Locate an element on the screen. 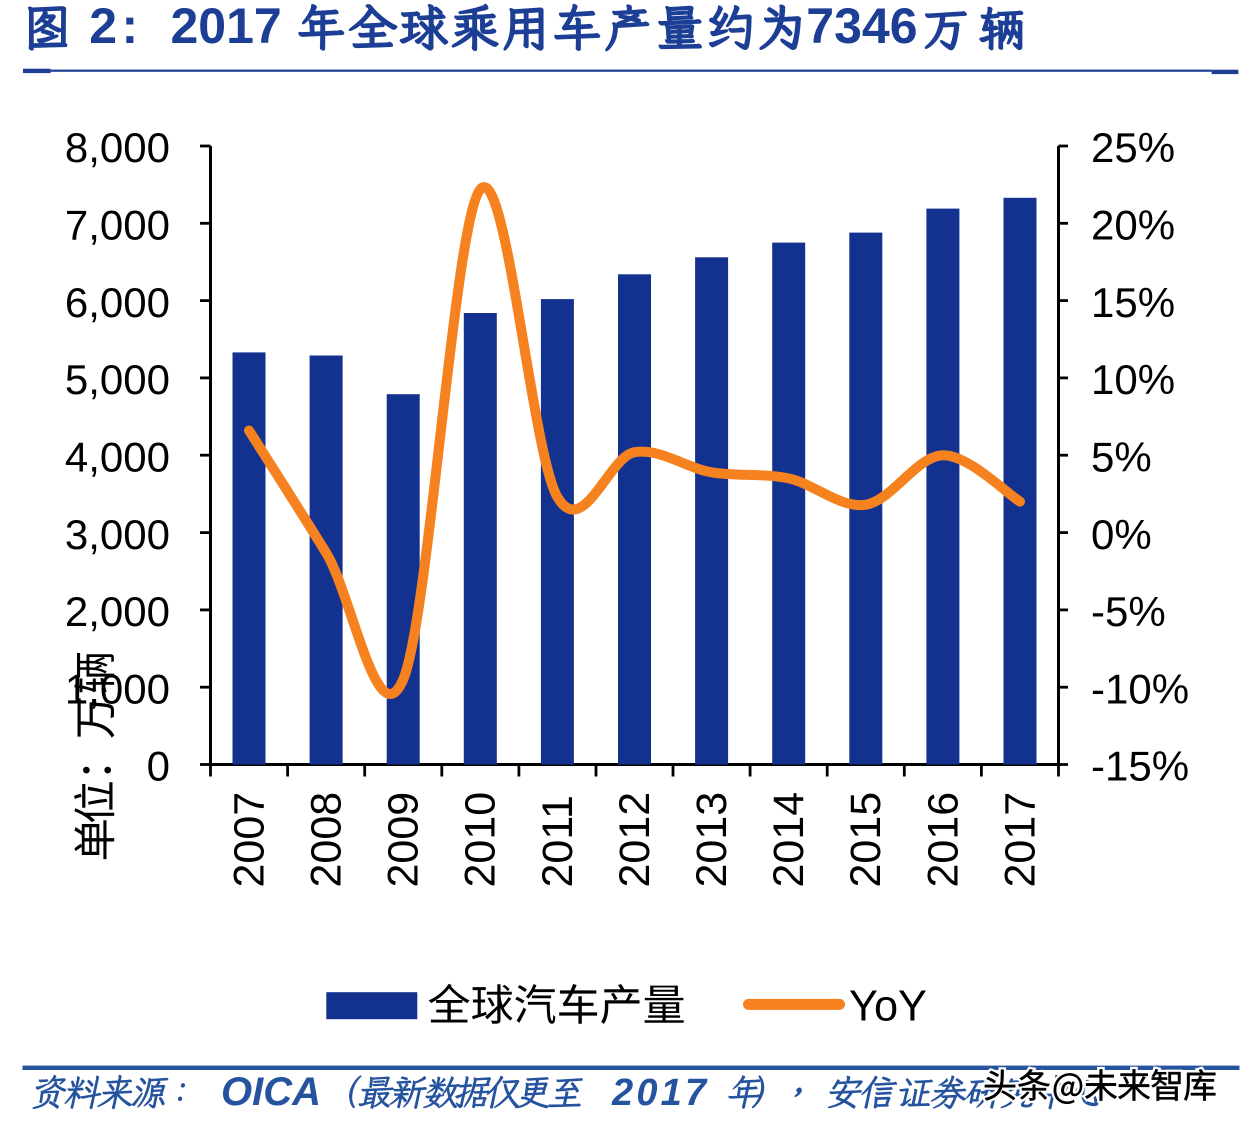 The height and width of the screenshot is (1130, 1244). svg-text: 4,000 is located at coordinates (117, 457).